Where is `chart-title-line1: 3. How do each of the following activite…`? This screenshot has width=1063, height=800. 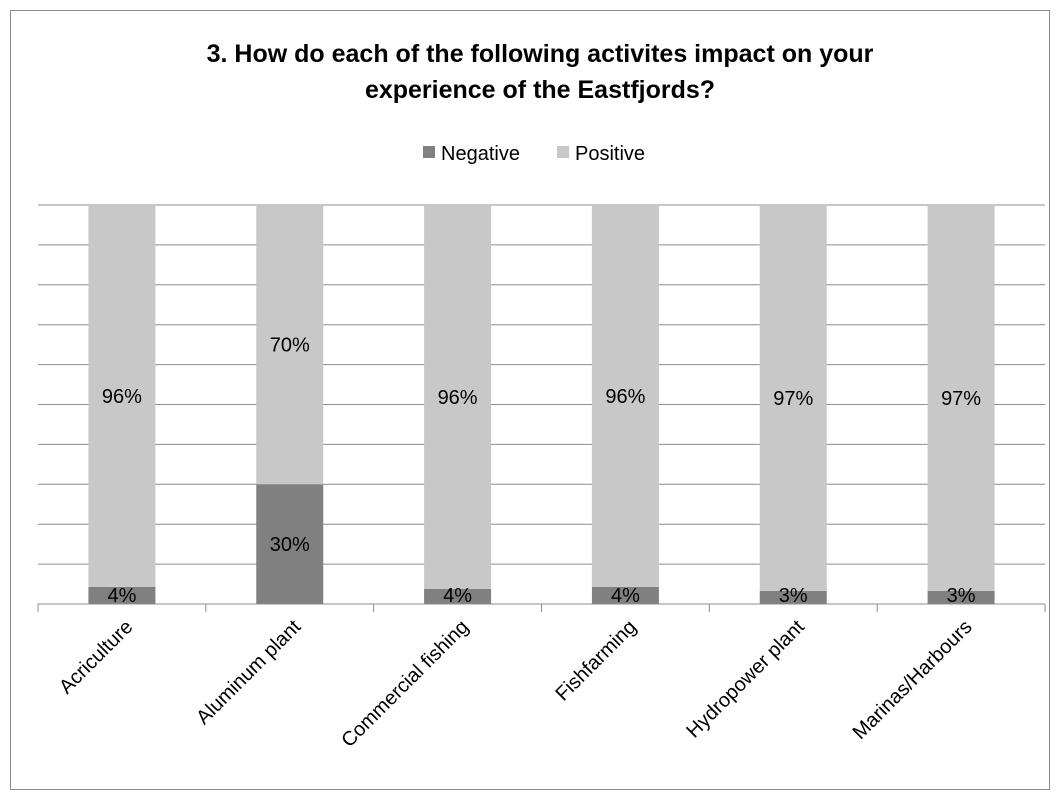 chart-title-line1: 3. How do each of the following activite… is located at coordinates (540, 54).